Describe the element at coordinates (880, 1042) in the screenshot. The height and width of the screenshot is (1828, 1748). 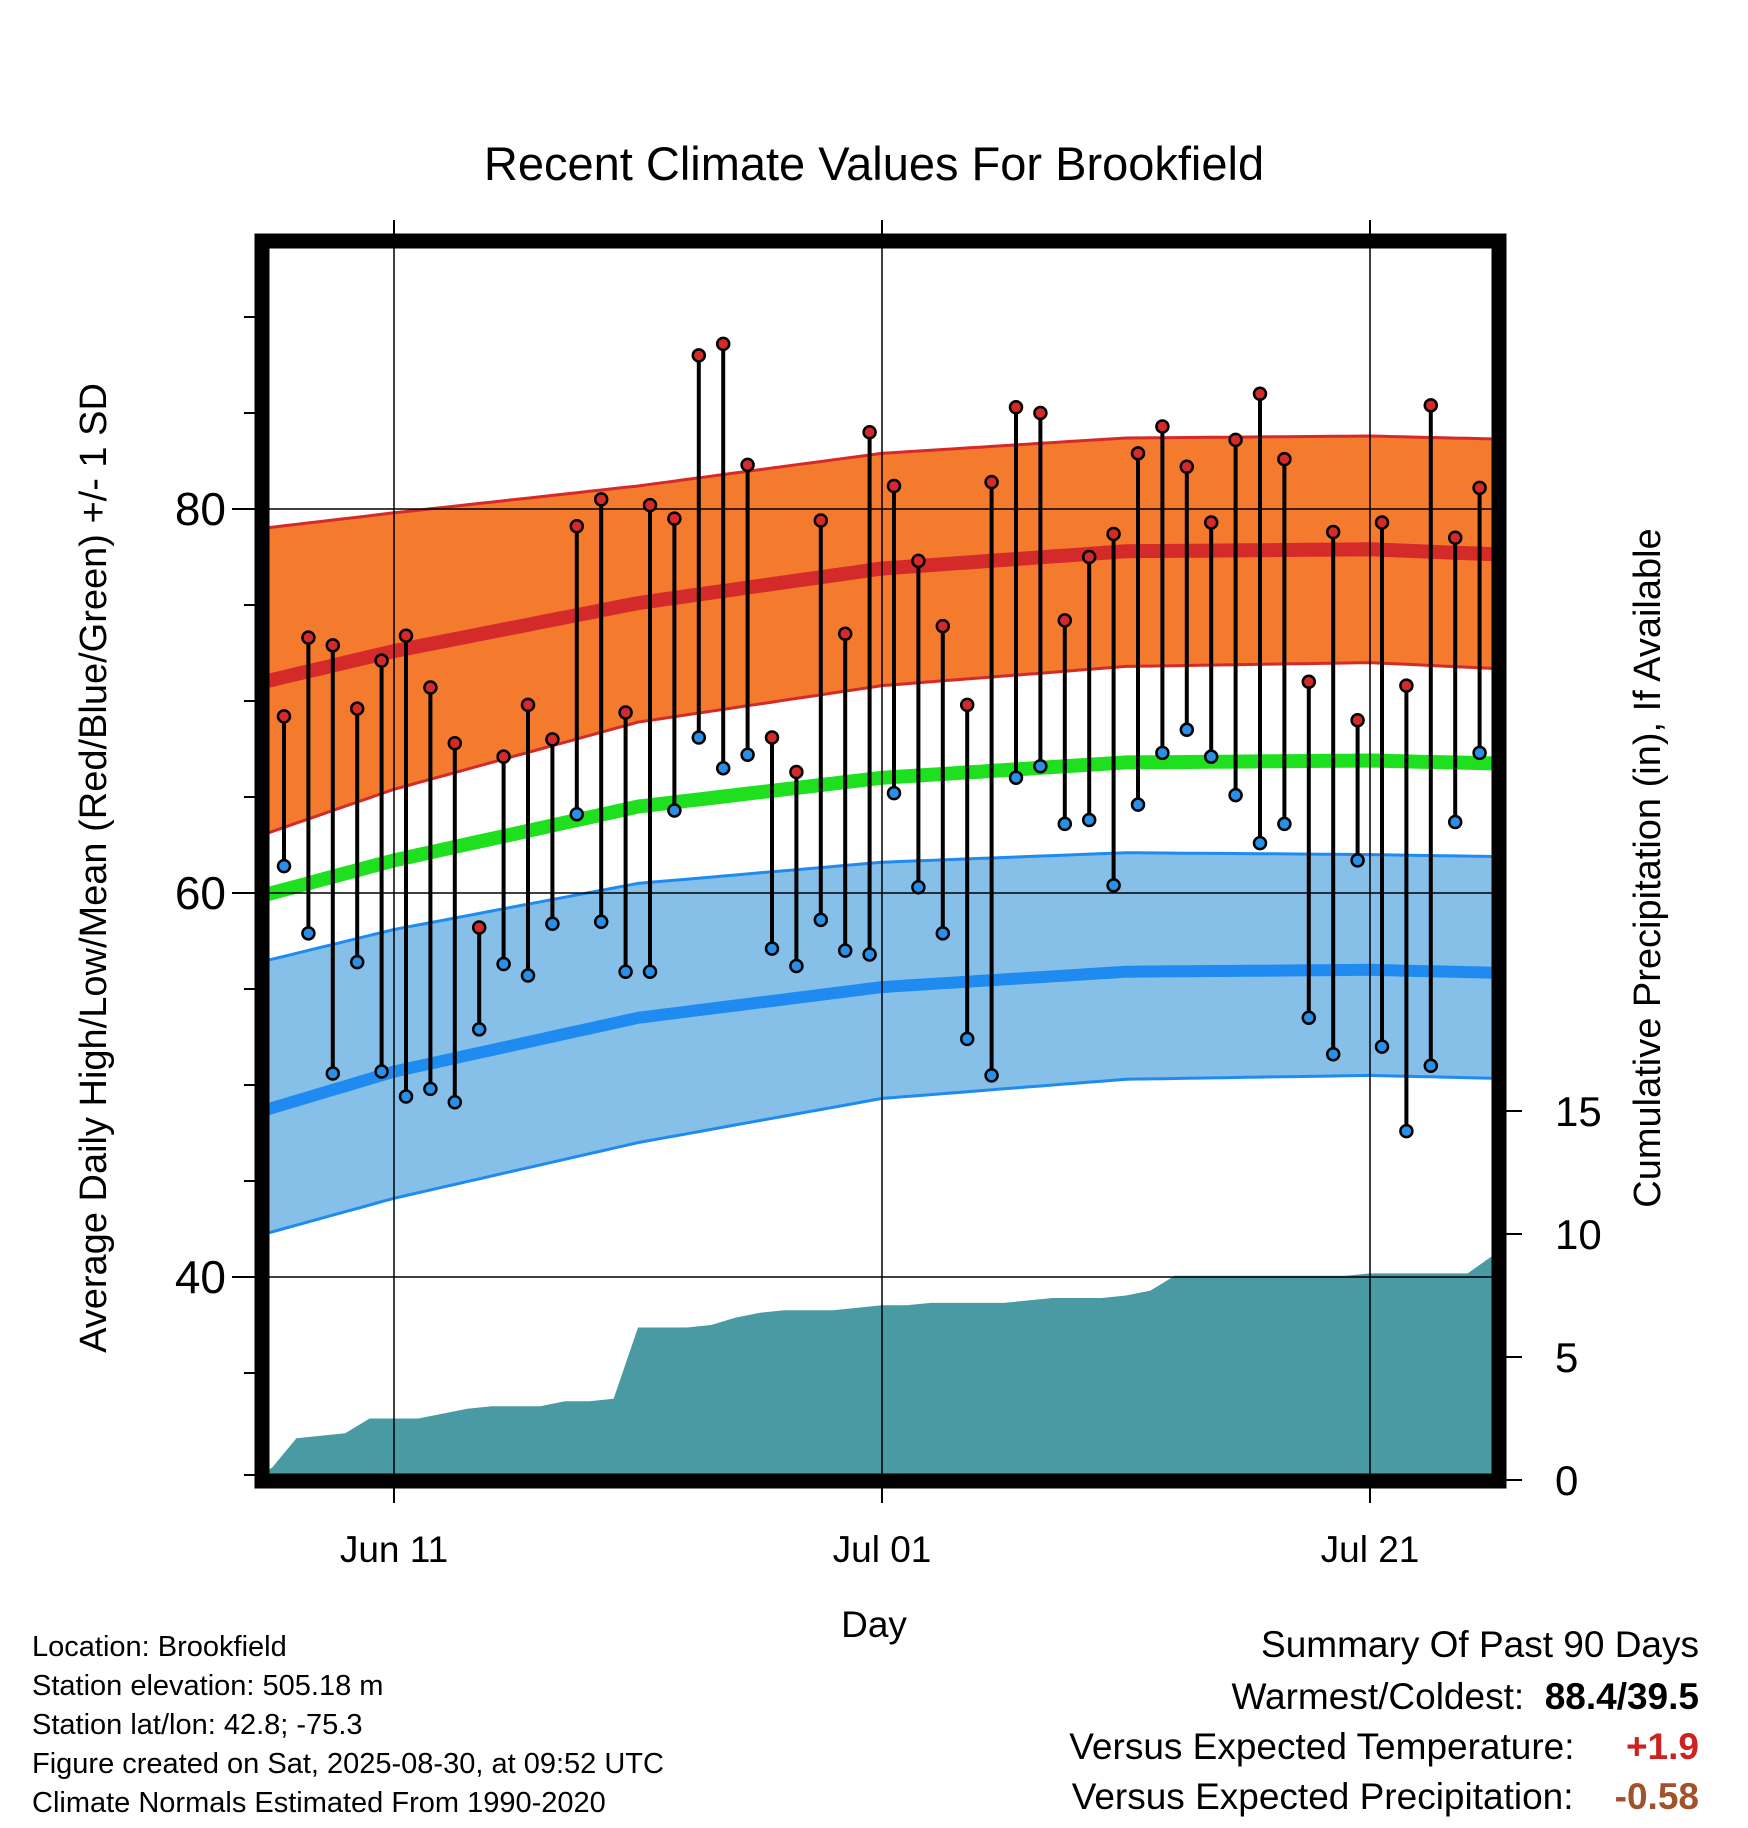
I see `low-sd-band` at that location.